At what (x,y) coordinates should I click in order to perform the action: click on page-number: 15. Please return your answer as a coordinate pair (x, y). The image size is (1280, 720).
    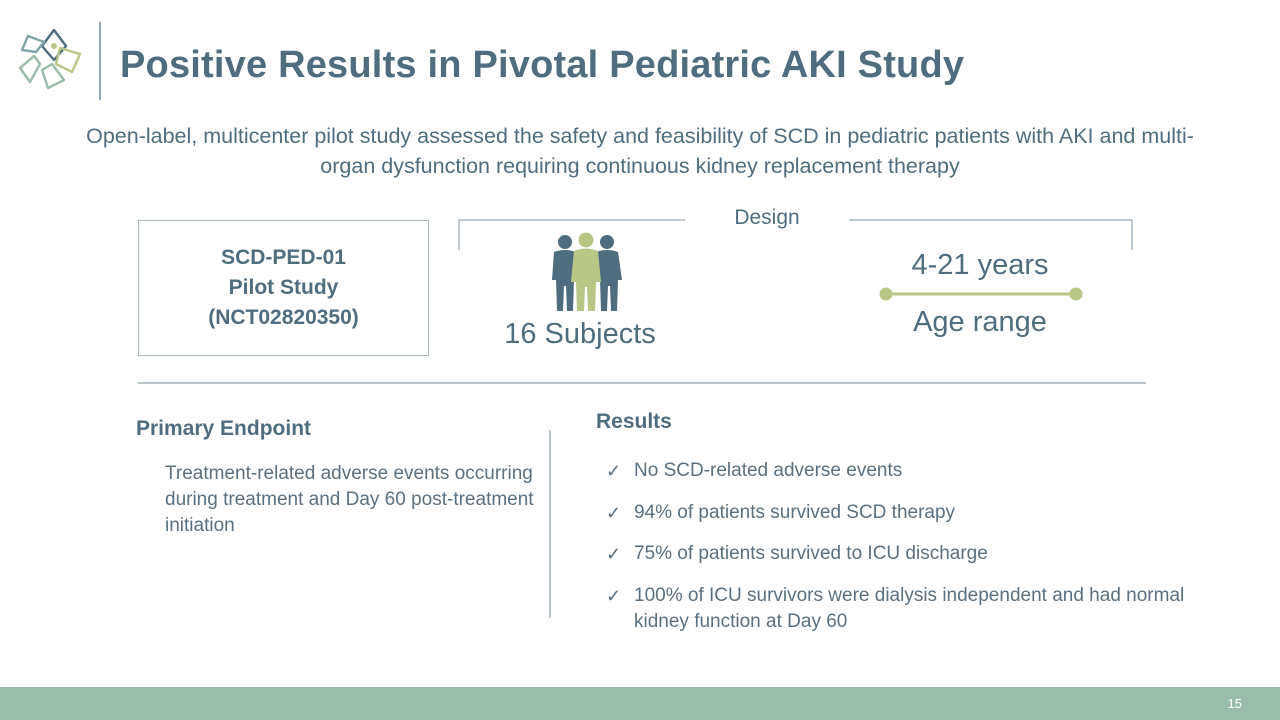
    Looking at the image, I should click on (1234, 703).